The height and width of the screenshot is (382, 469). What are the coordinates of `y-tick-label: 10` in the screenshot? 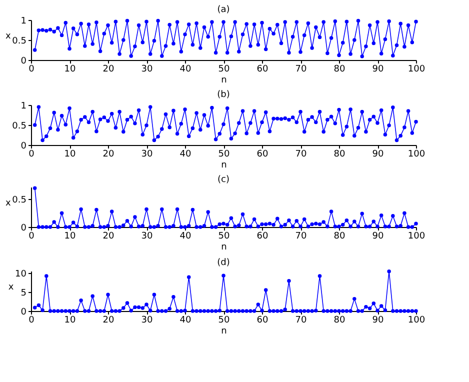 It's located at (21, 274).